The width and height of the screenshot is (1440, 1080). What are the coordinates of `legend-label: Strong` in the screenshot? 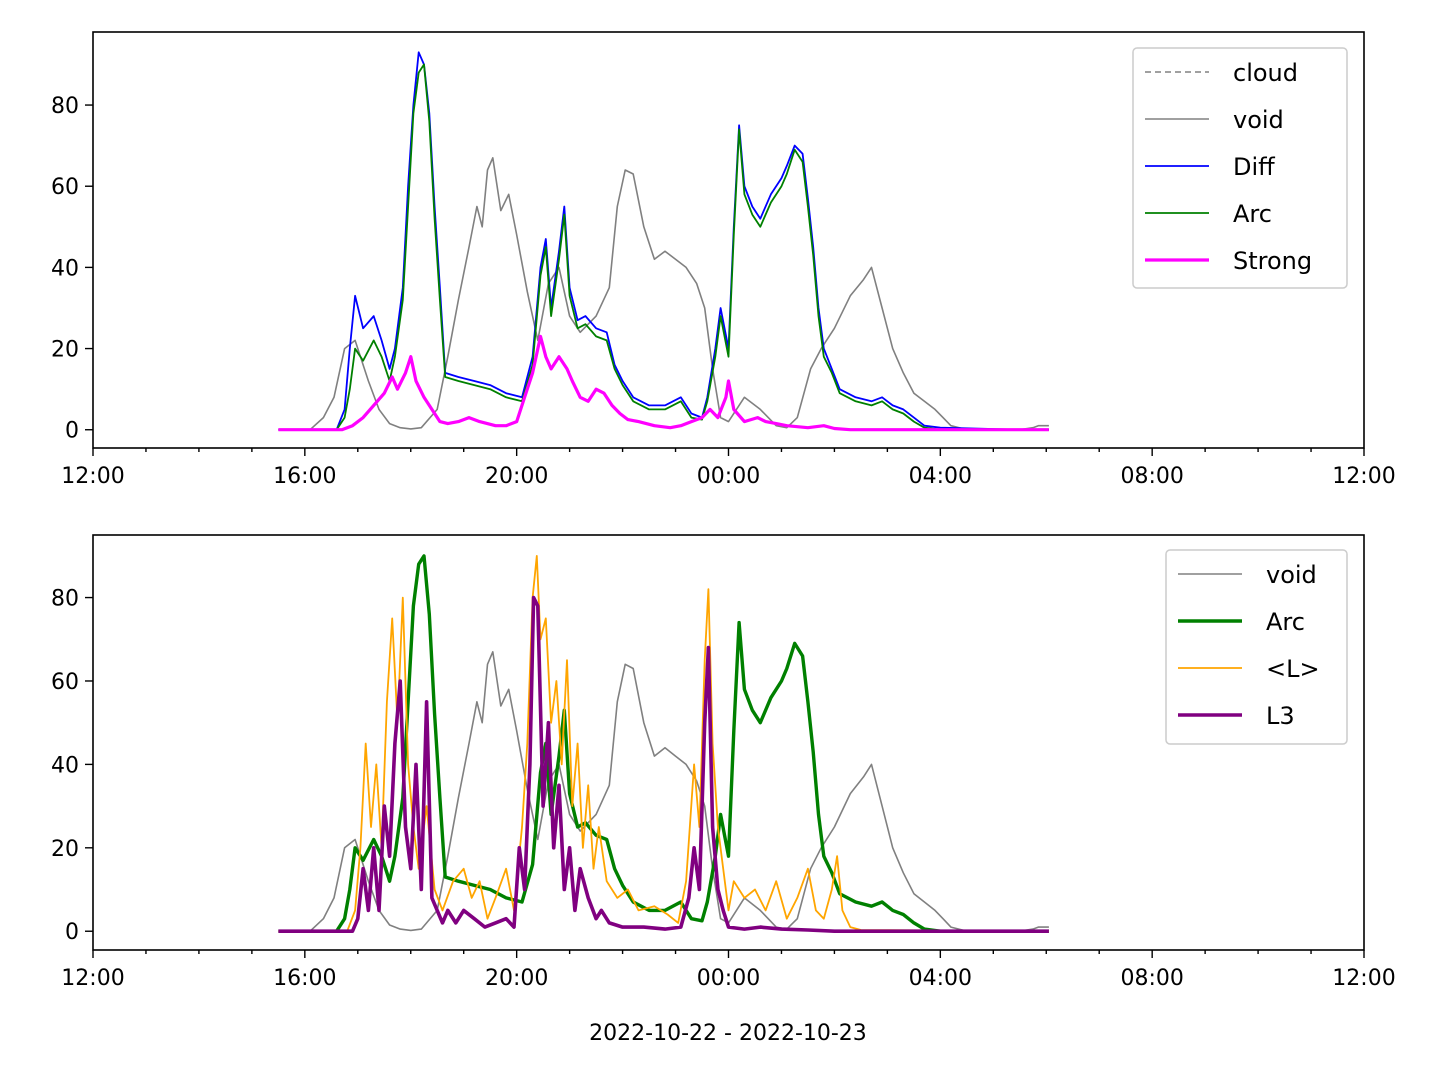 It's located at (1272, 261).